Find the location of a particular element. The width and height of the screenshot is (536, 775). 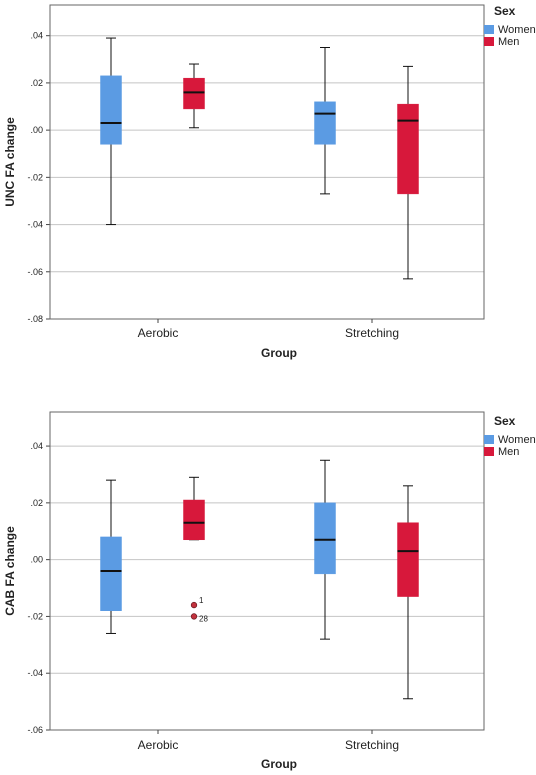

outlier-label: 1 is located at coordinates (201, 600).